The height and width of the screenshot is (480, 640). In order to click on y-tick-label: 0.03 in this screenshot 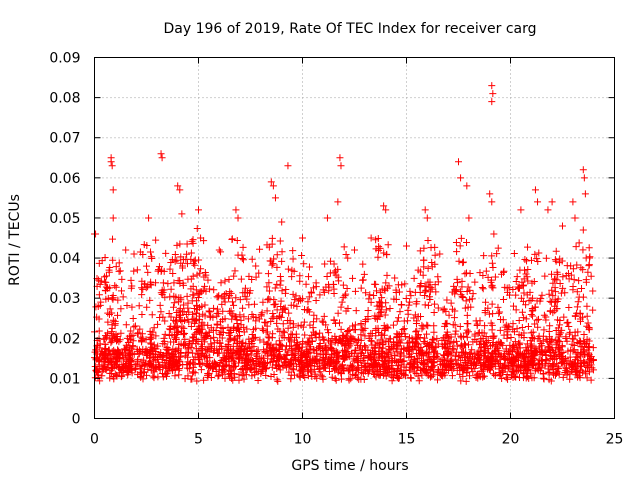, I will do `click(64, 299)`.